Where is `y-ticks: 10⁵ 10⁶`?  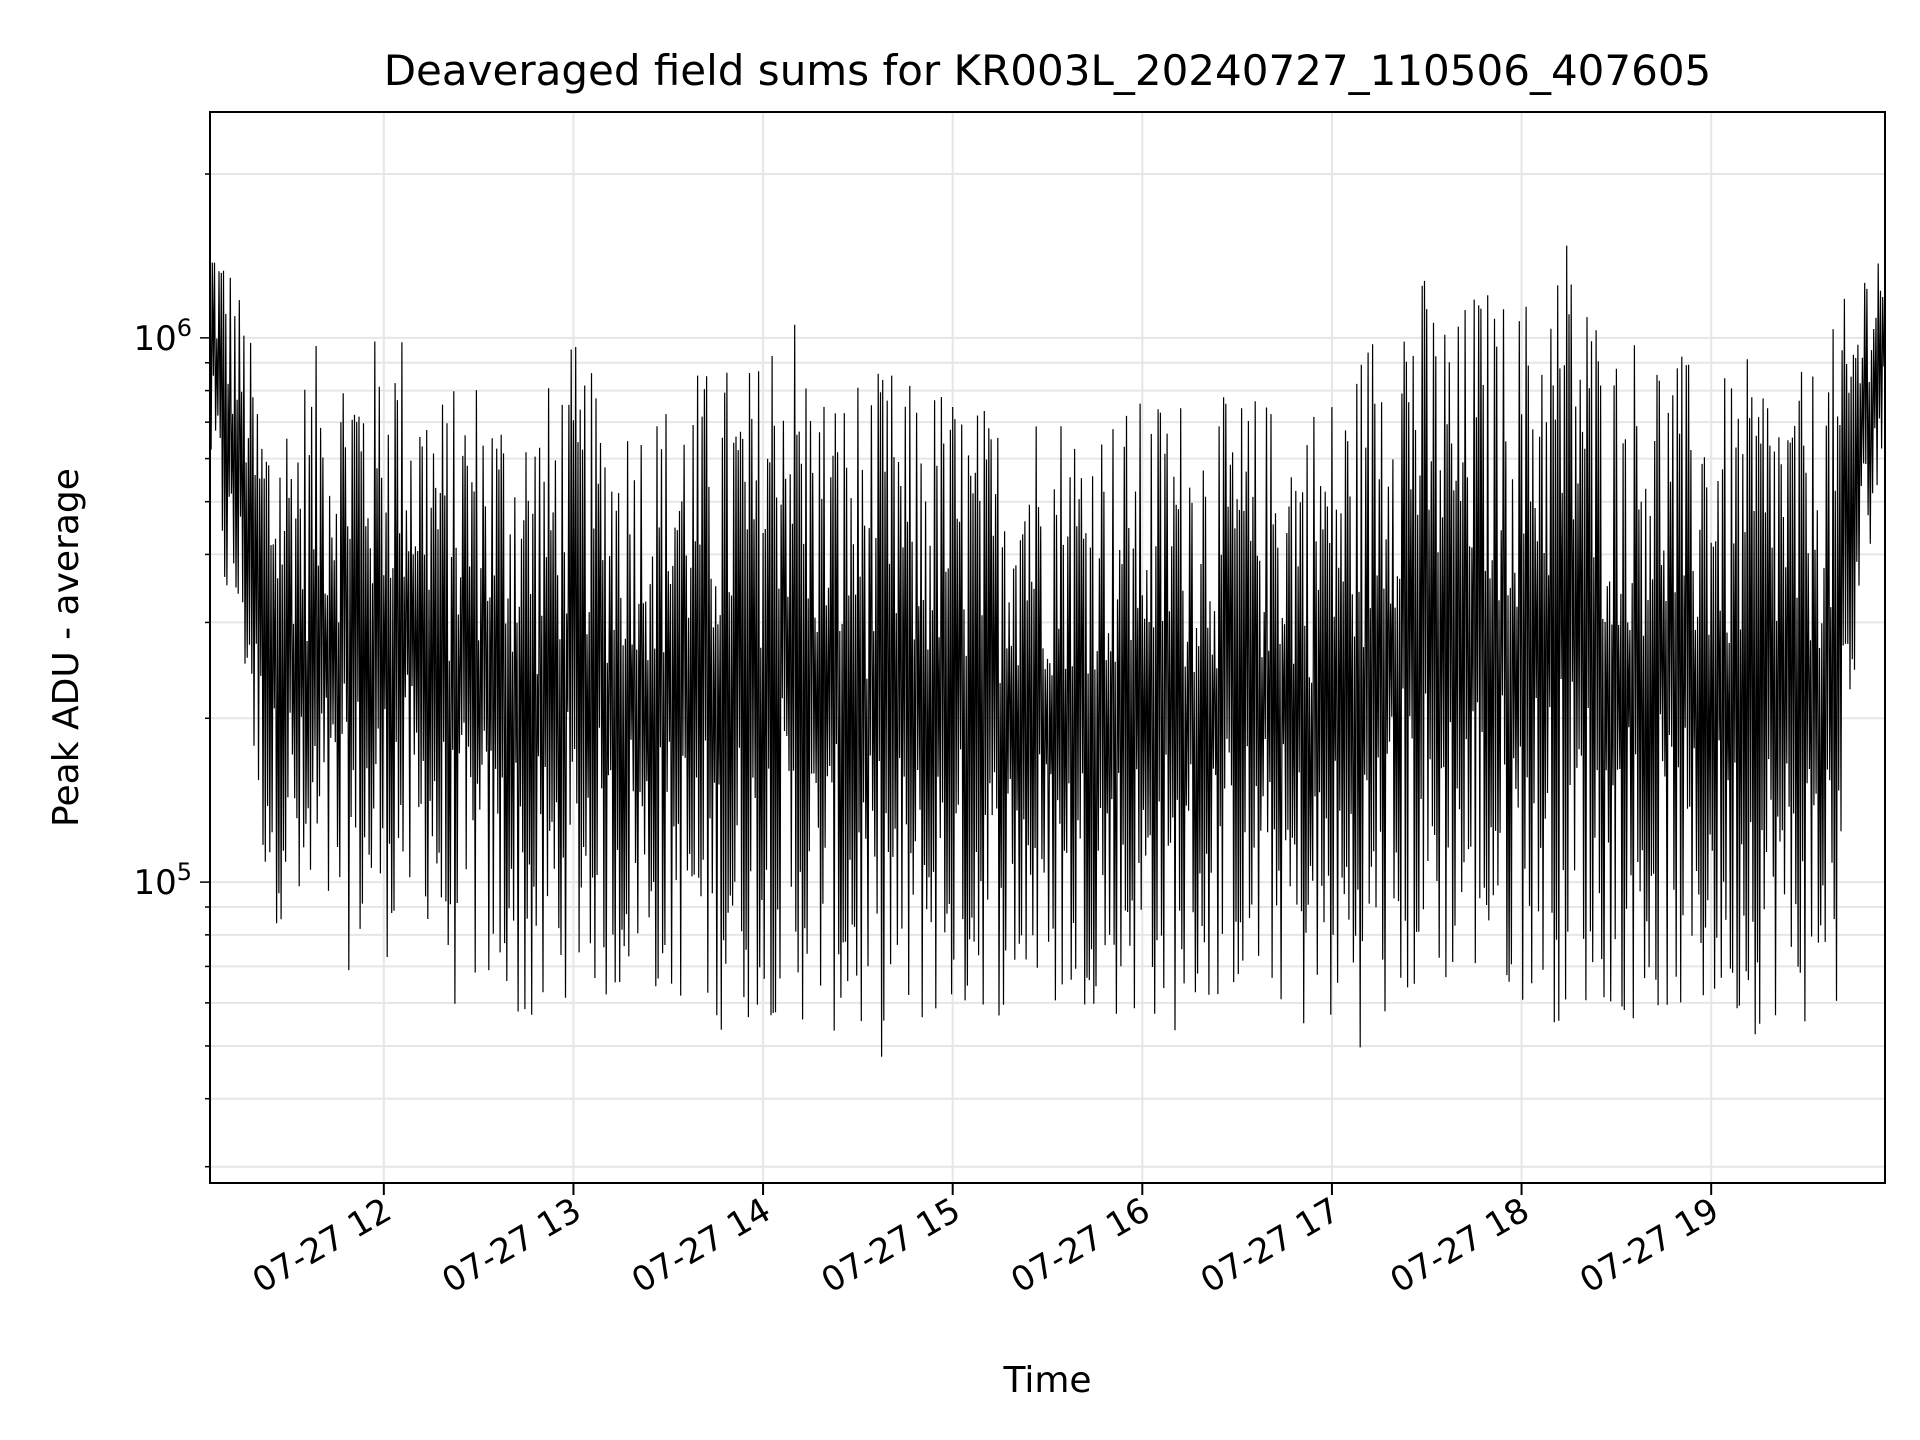 y-ticks: 10⁵ 10⁶ is located at coordinates (171, 670).